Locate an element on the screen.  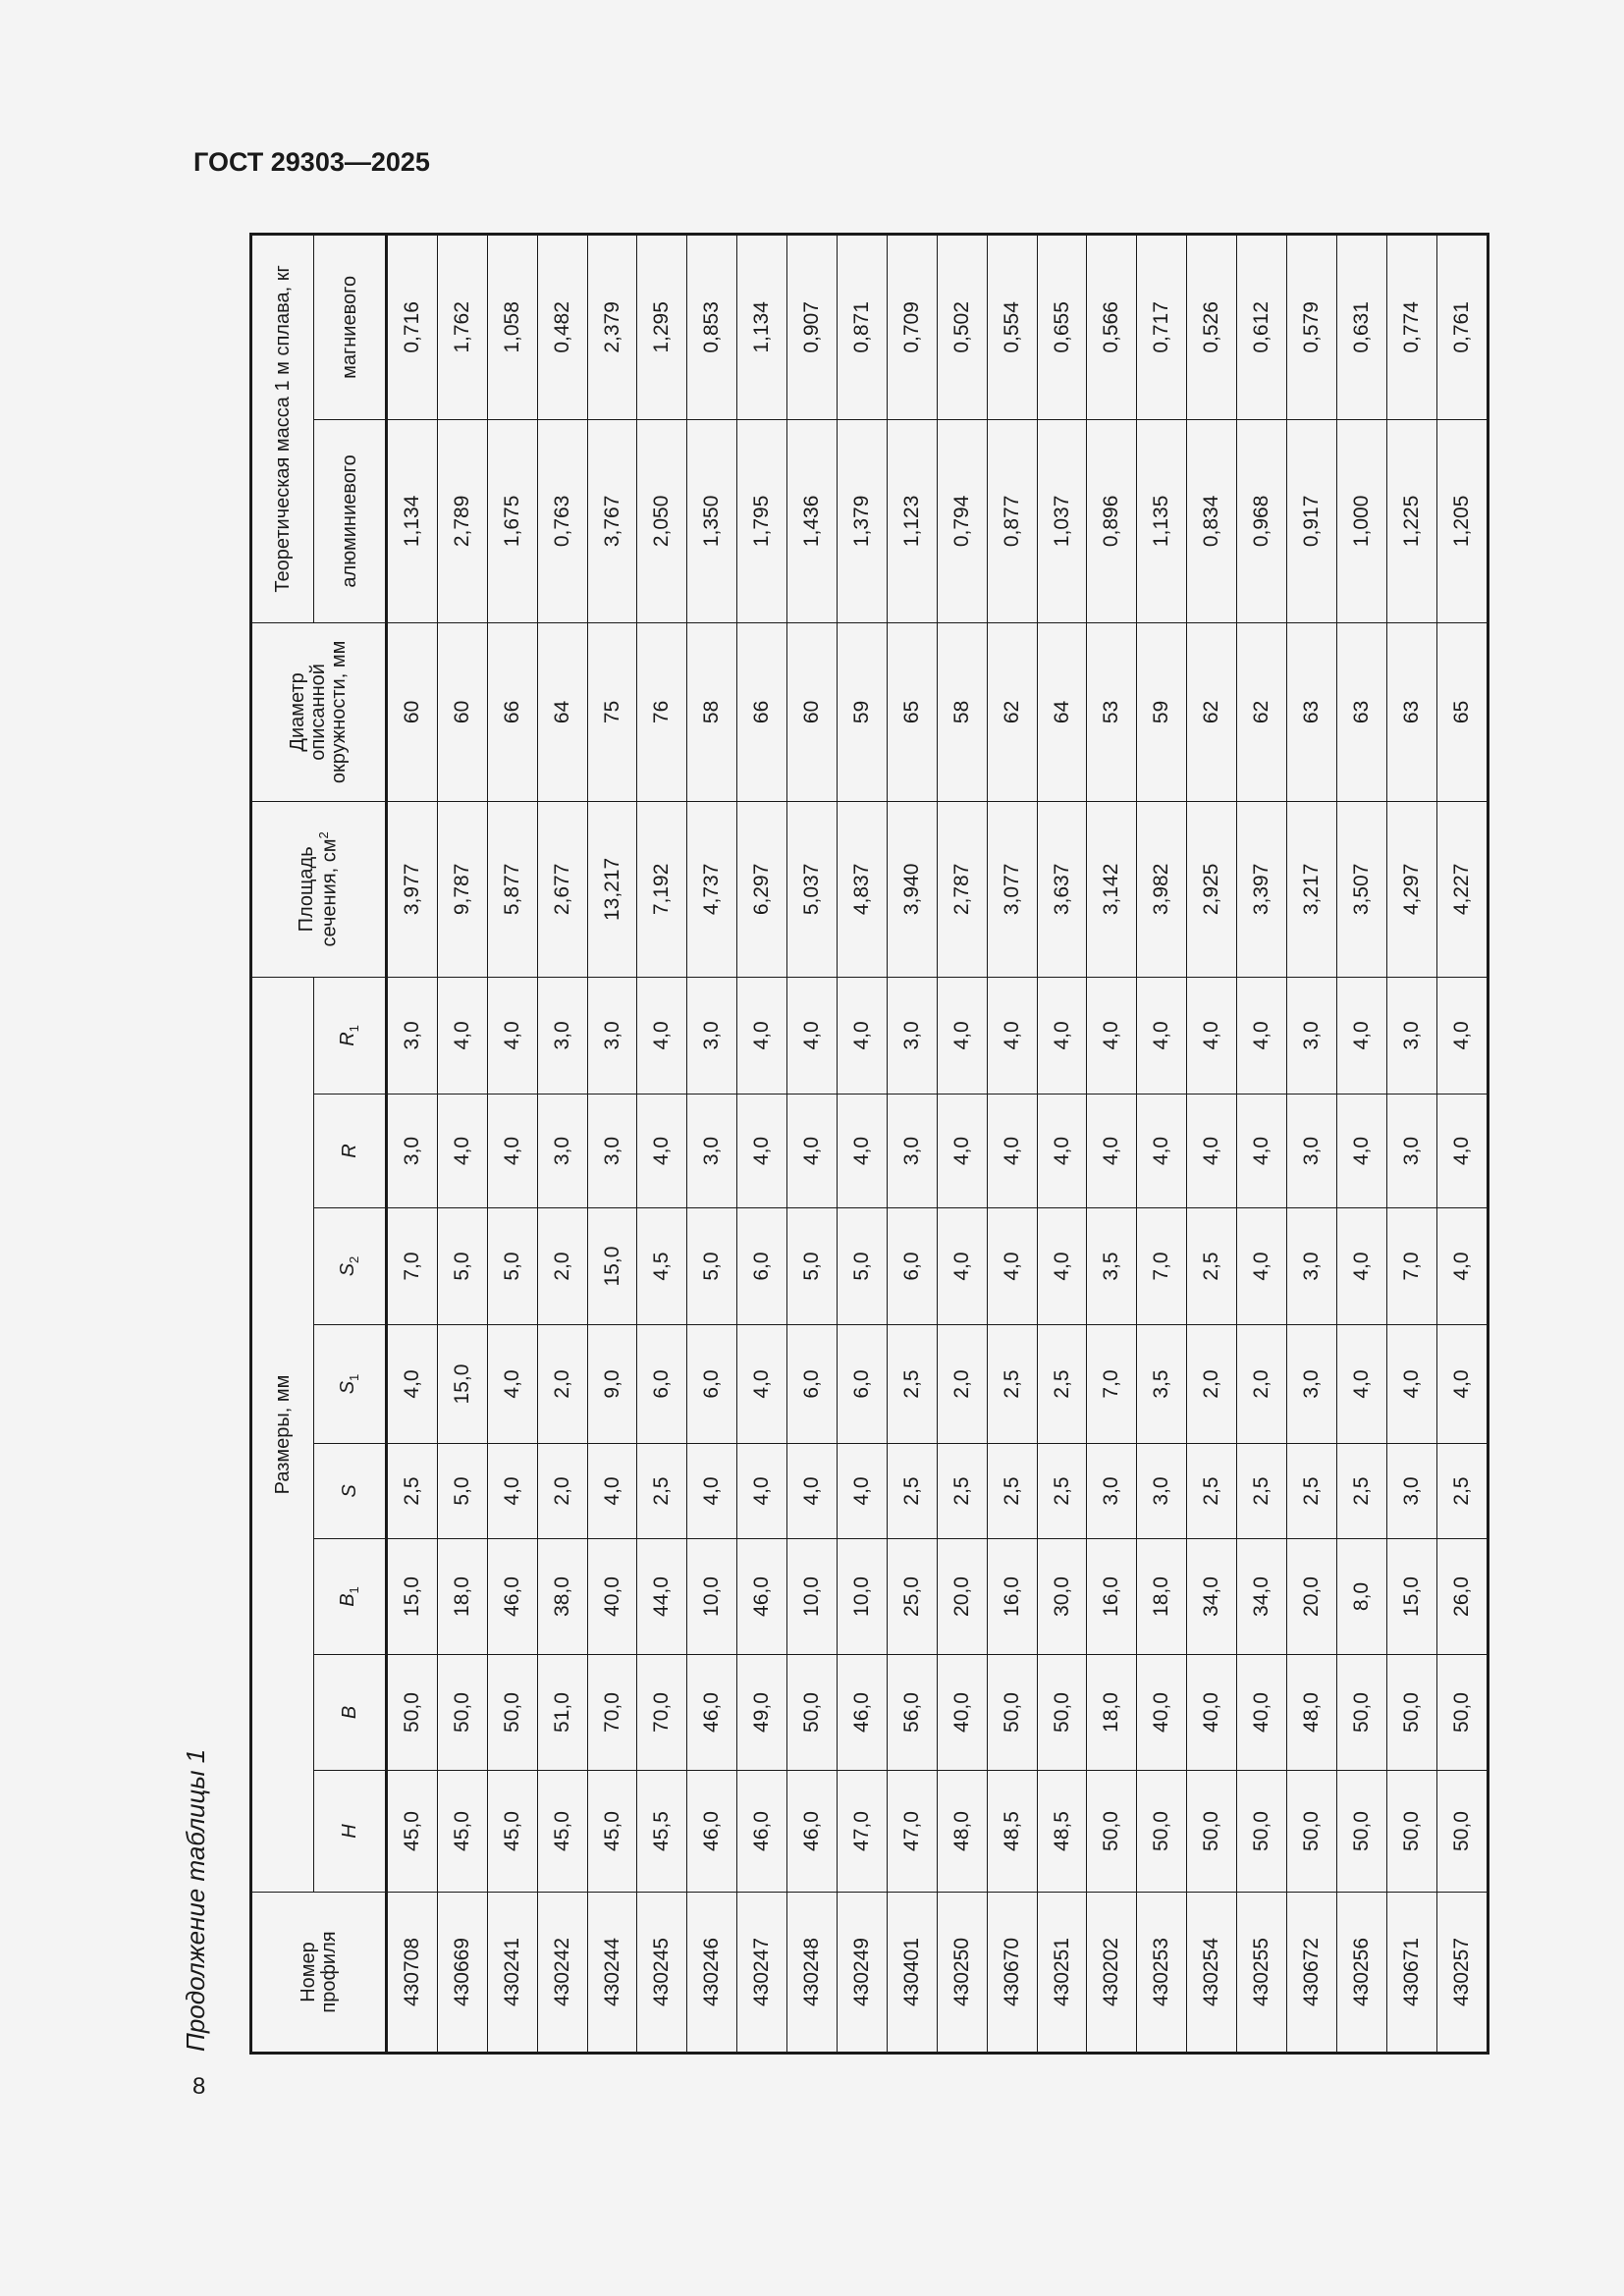
table-cell: 0,716 is located at coordinates (412, 327).